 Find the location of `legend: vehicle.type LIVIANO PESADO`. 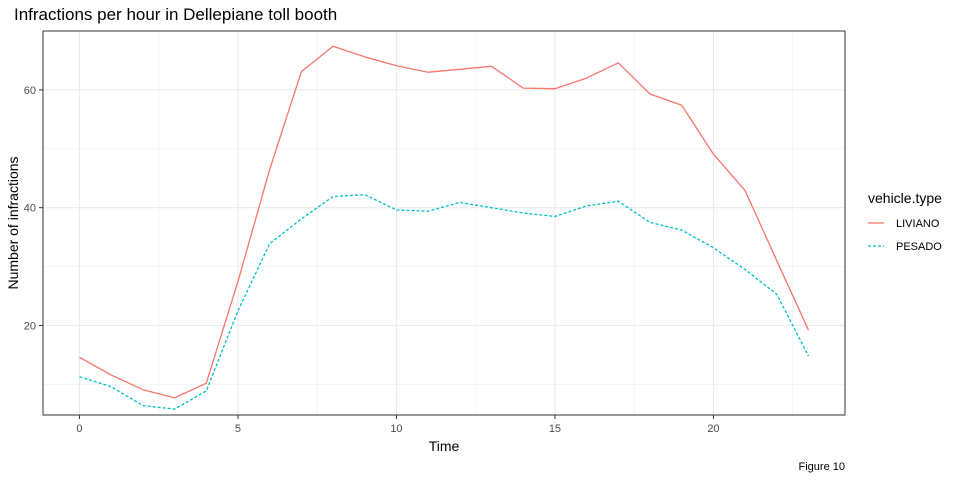

legend: vehicle.type LIVIANO PESADO is located at coordinates (904, 223).